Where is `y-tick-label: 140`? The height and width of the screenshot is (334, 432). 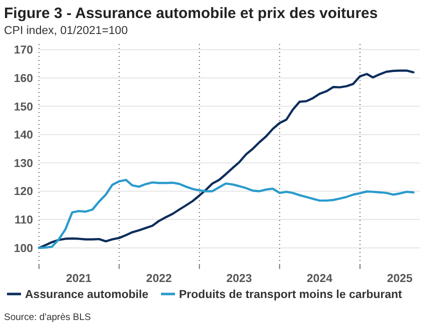 y-tick-label: 140 is located at coordinates (23, 136).